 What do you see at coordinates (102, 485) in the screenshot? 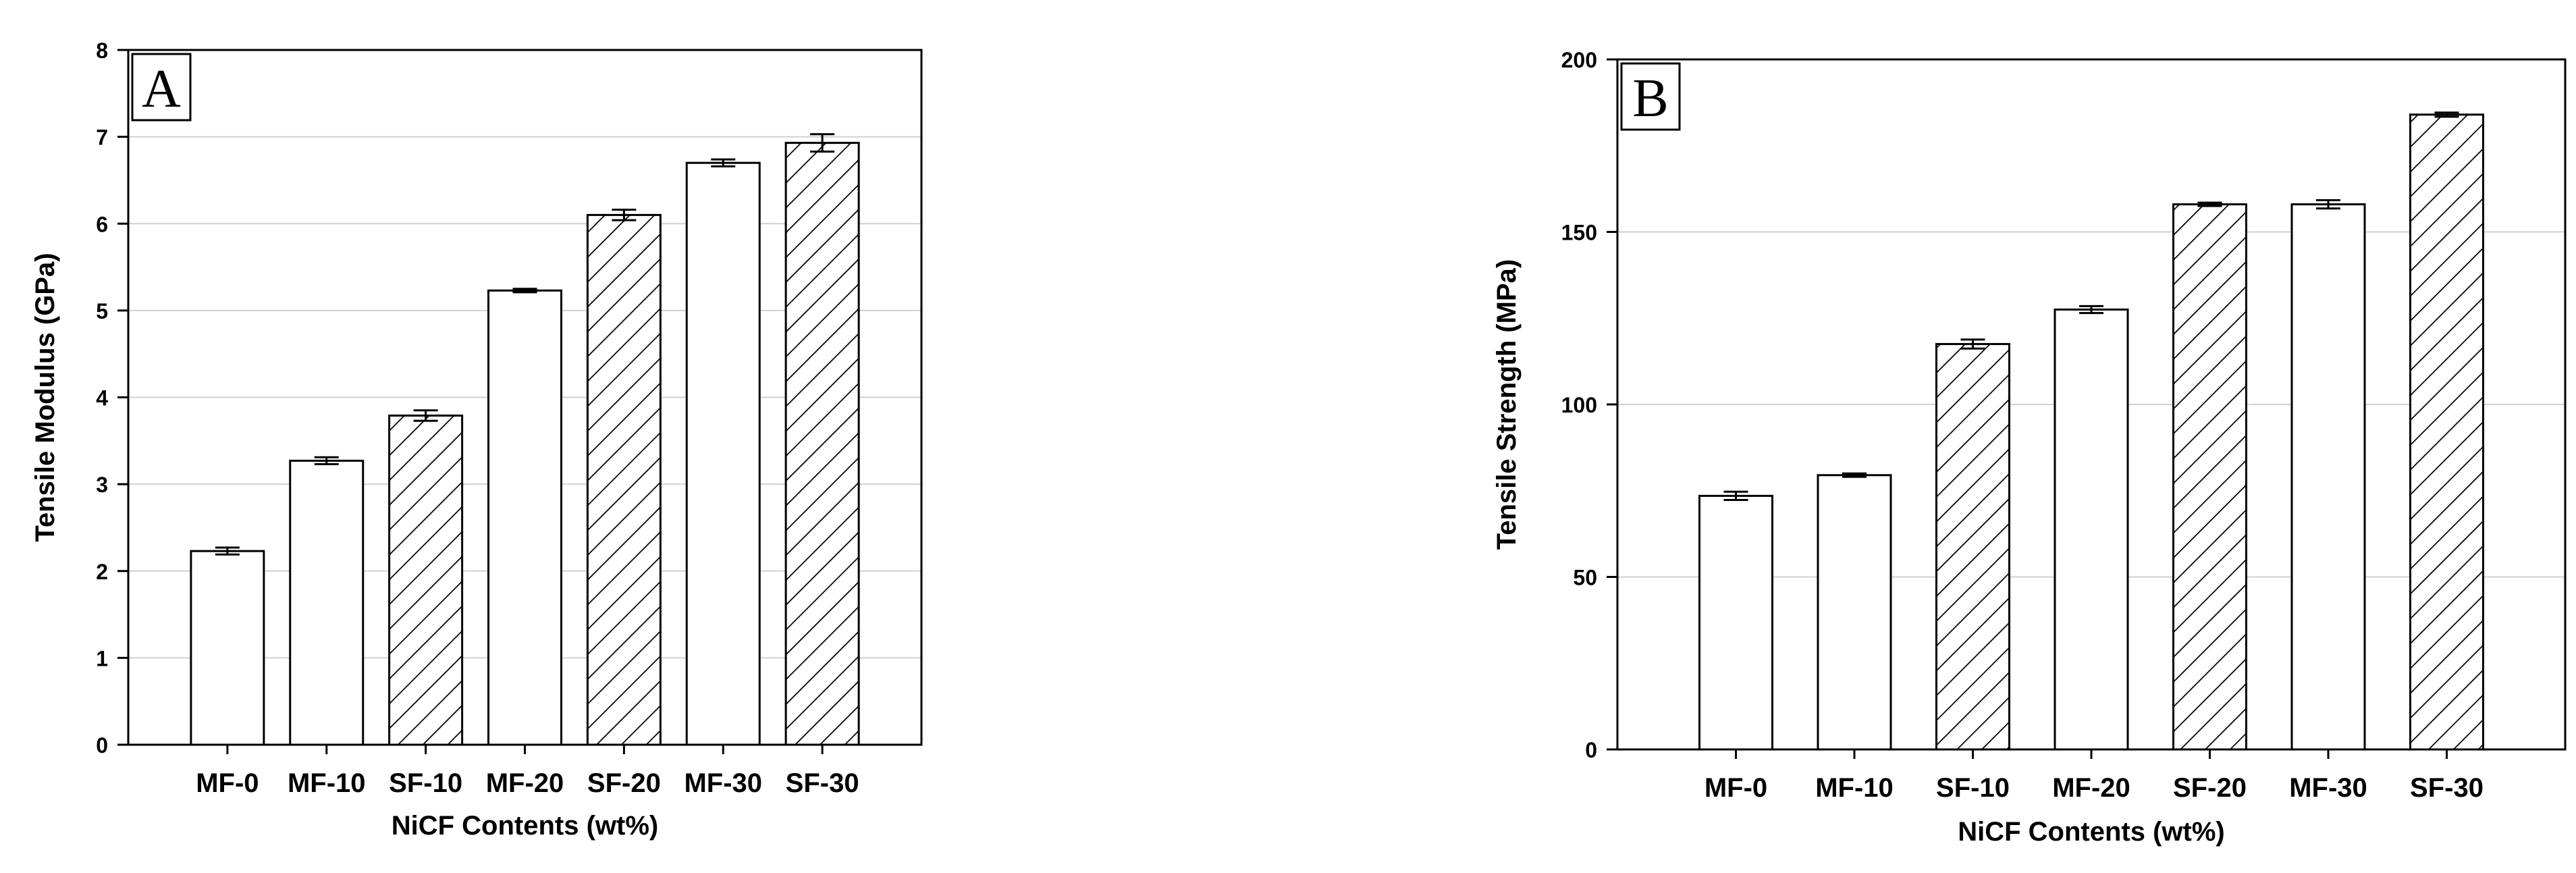
I see `y-tick-label: 3` at bounding box center [102, 485].